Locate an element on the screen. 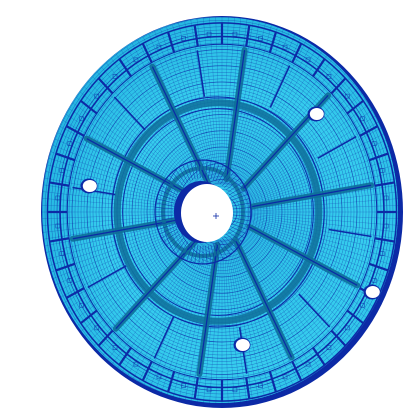  crosshair-icon is located at coordinates (216, 216).